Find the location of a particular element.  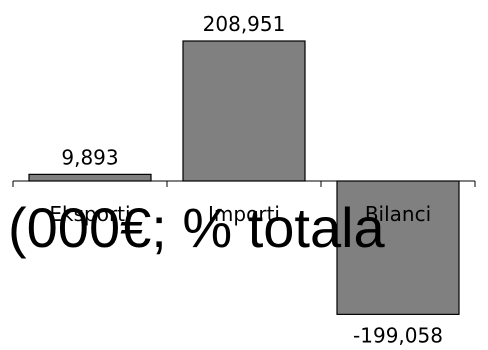

data-label-bilanci: -199,058 is located at coordinates (398, 335).